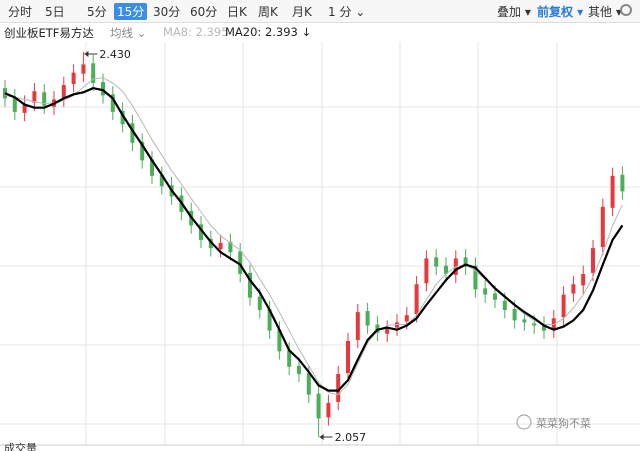 This screenshot has height=451, width=640. I want to click on annotation: 2.430, so click(114, 54).